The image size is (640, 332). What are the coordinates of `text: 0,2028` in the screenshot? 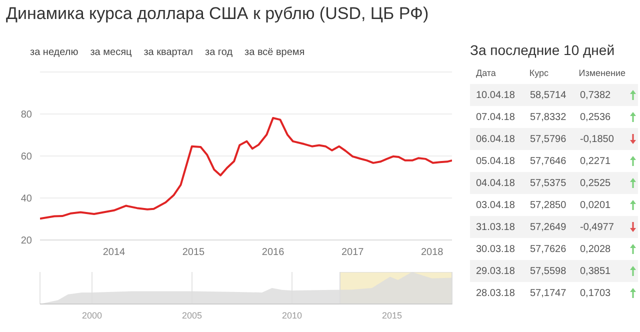 It's located at (596, 249).